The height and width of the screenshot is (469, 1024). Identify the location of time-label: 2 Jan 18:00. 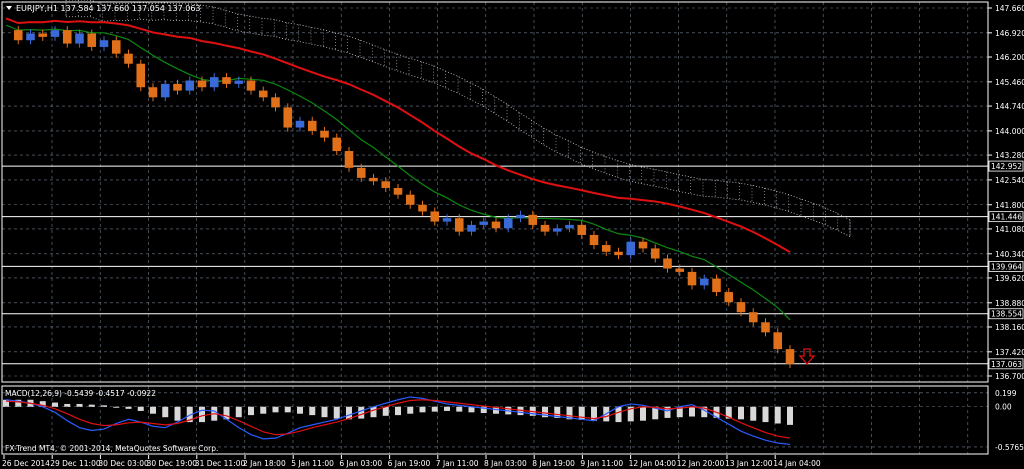
(264, 463).